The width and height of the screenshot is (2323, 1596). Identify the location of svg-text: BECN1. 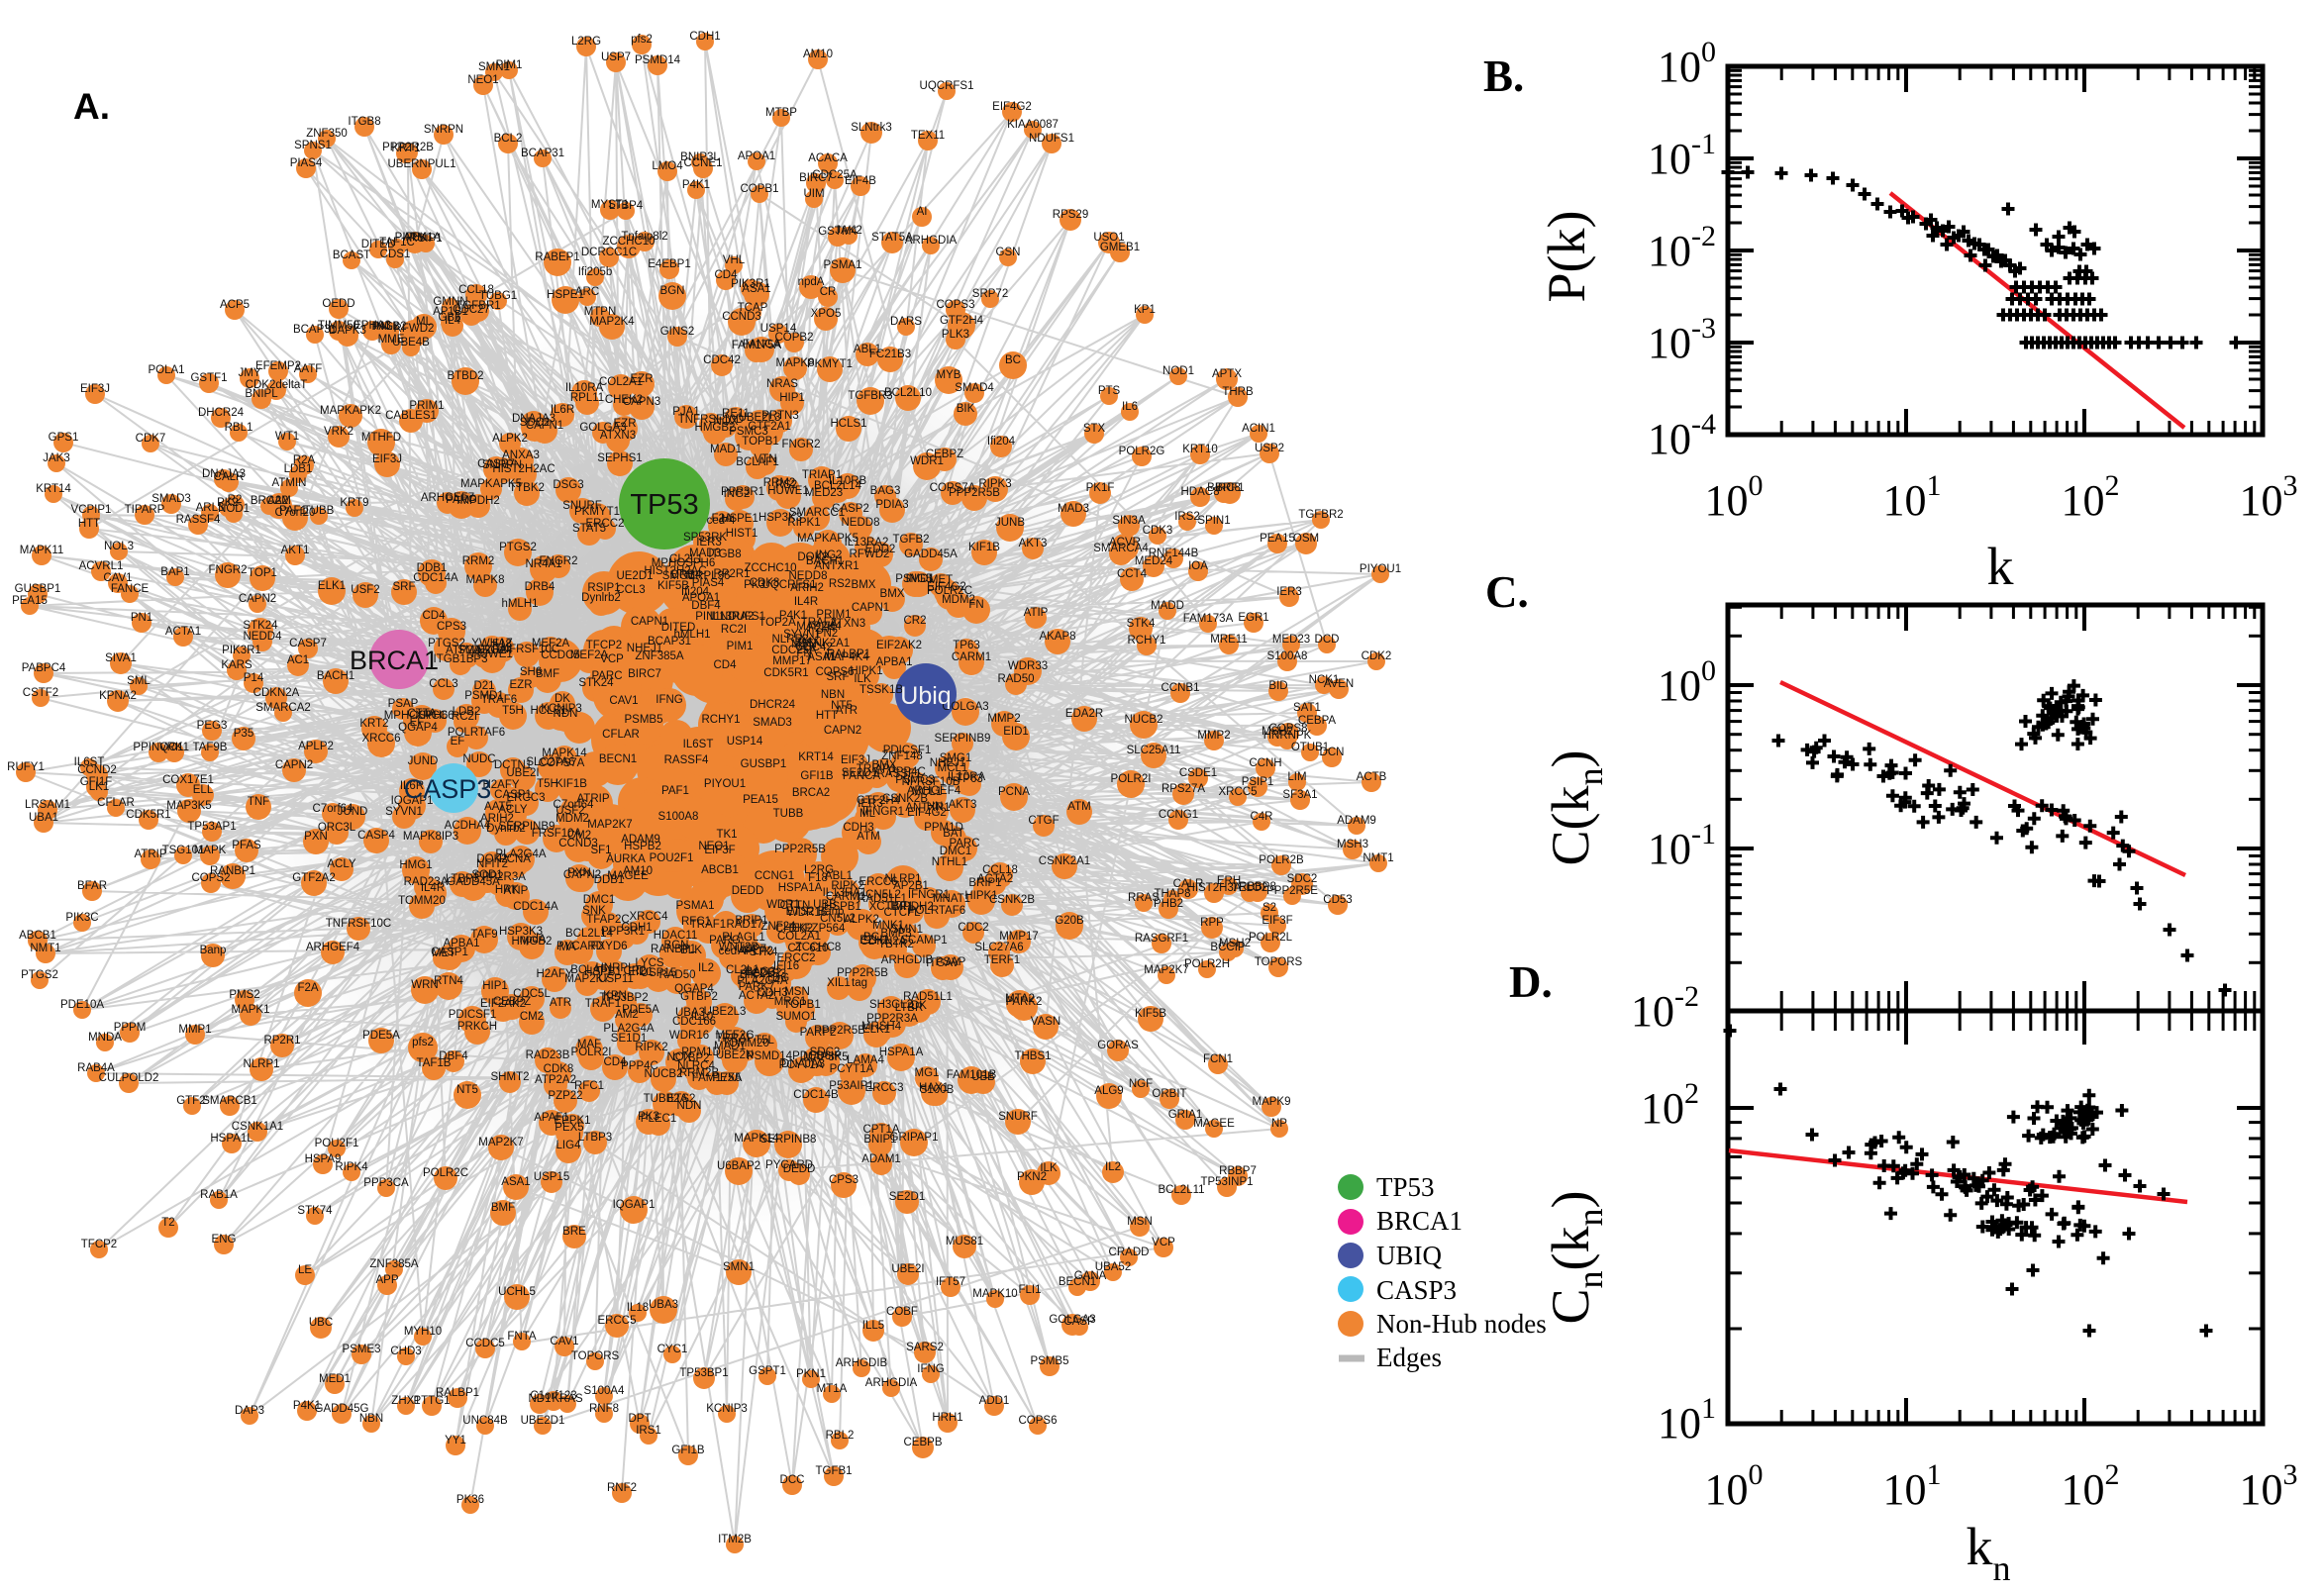
(618, 759).